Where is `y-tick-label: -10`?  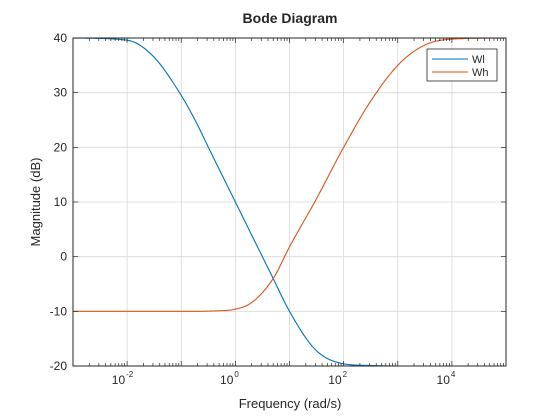
y-tick-label: -10 is located at coordinates (59, 311).